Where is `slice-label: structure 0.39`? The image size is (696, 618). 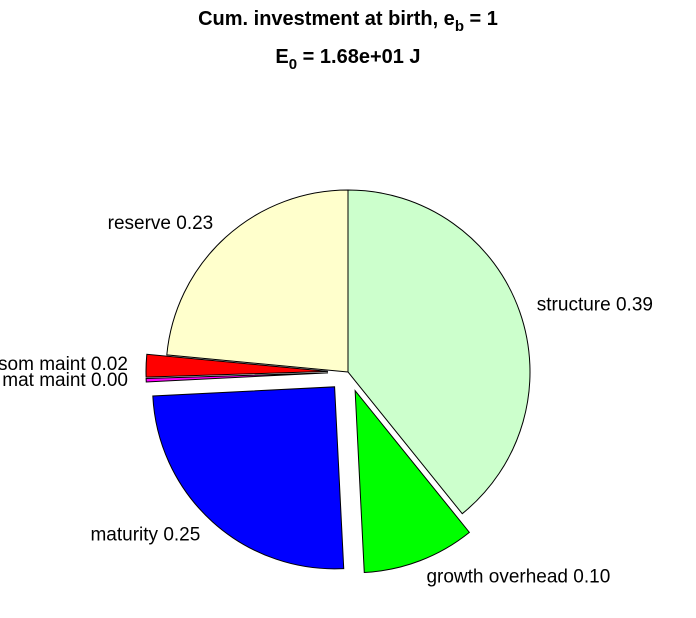
slice-label: structure 0.39 is located at coordinates (595, 304).